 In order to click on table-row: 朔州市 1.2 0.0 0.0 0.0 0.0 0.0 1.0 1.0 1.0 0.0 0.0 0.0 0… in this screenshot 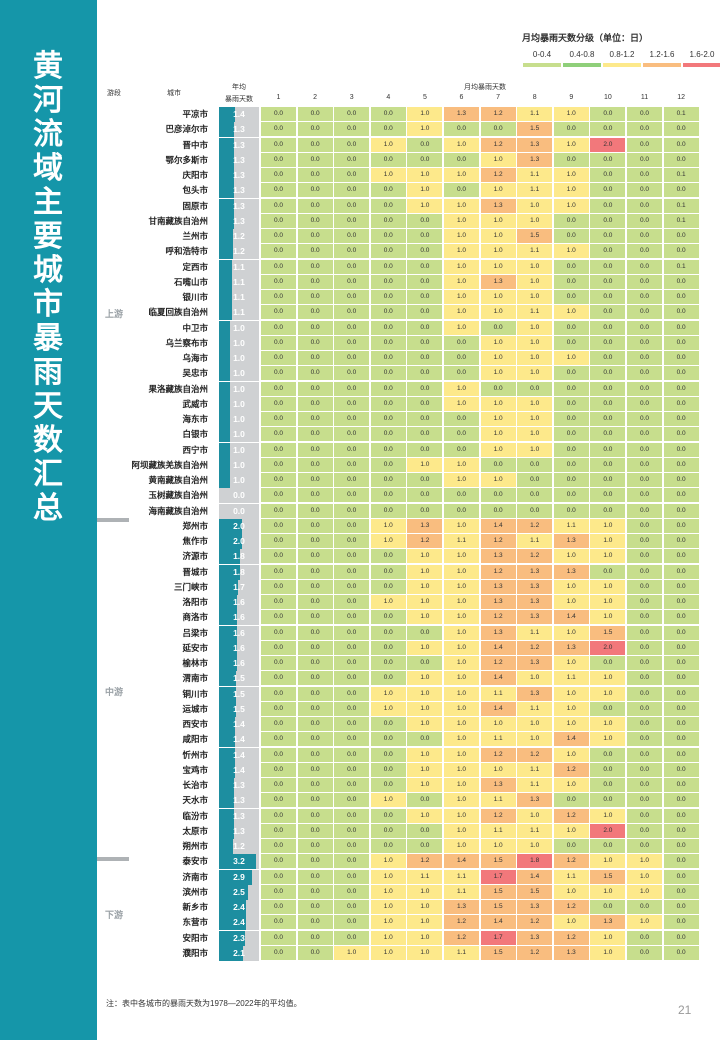, I will do `click(360, 846)`.